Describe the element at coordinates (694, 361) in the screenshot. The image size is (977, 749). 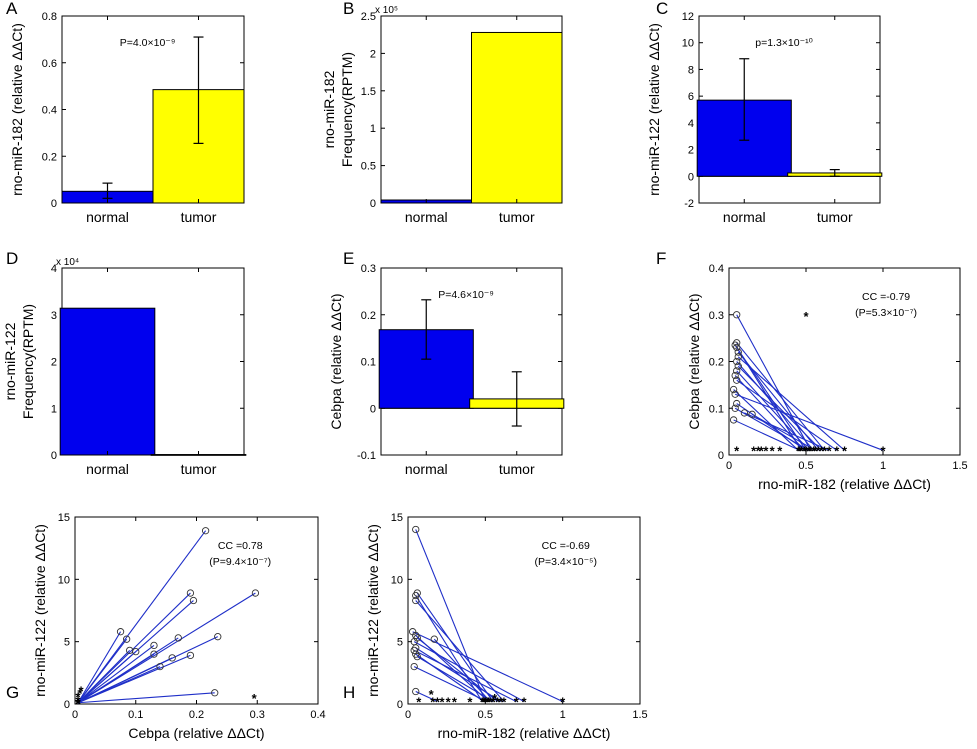
I see `y-axis-label: Cebpa (relative ΔΔCt)` at that location.